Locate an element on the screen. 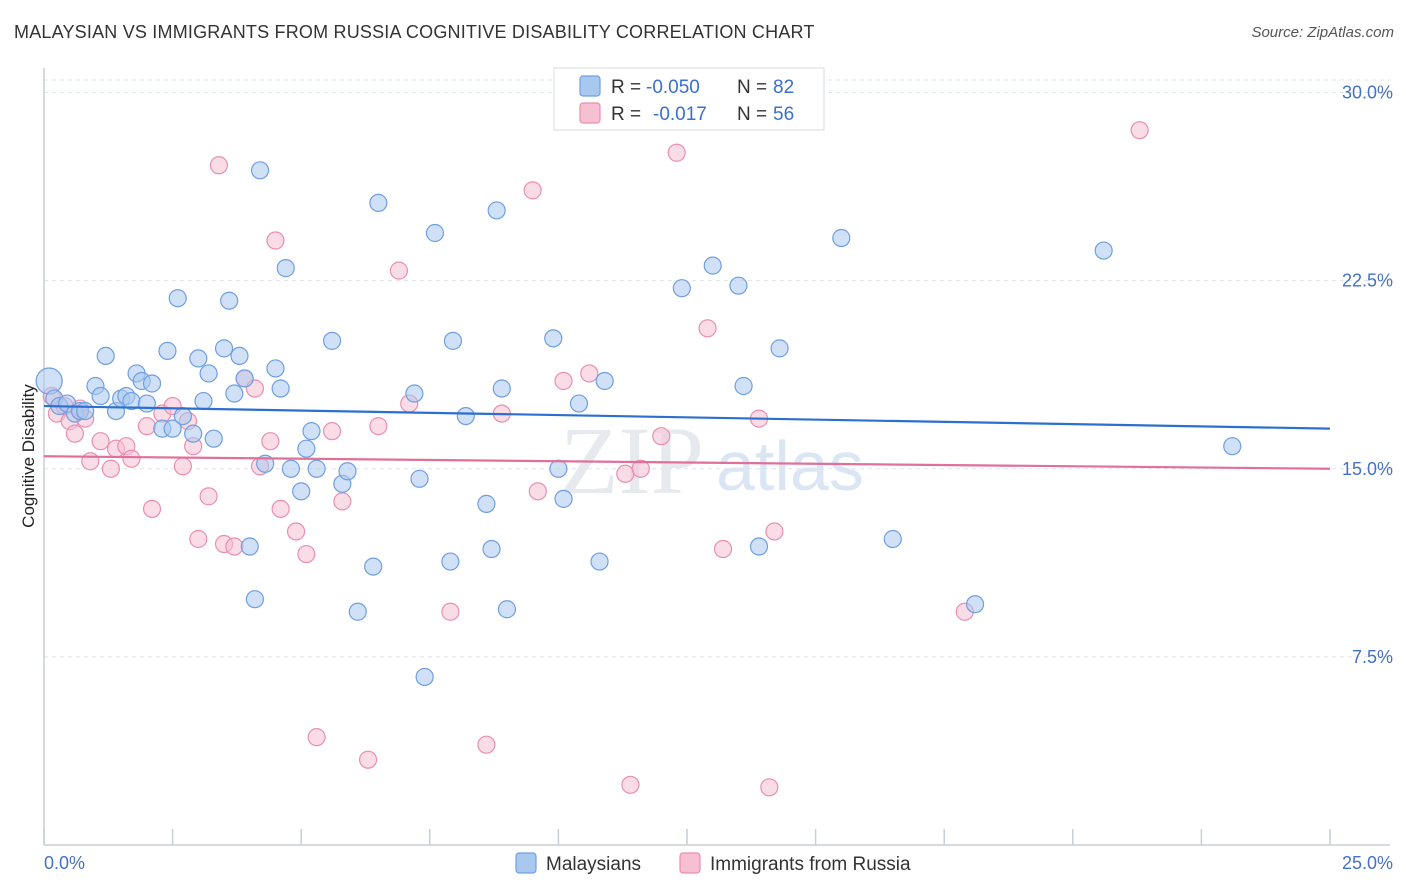 Image resolution: width=1406 pixels, height=892 pixels. legend-r-value-malaysians: -0.050 is located at coordinates (673, 87).